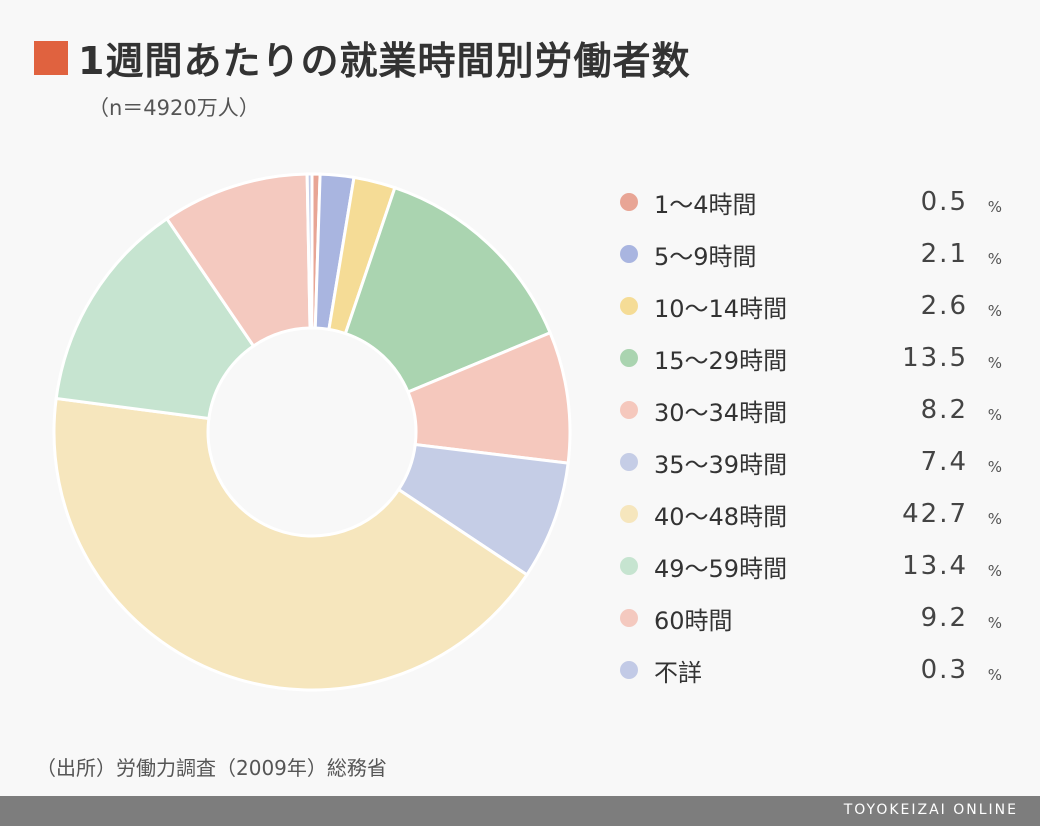 The width and height of the screenshot is (1040, 826). What do you see at coordinates (721, 568) in the screenshot?
I see `legend-label: 49〜59時間` at bounding box center [721, 568].